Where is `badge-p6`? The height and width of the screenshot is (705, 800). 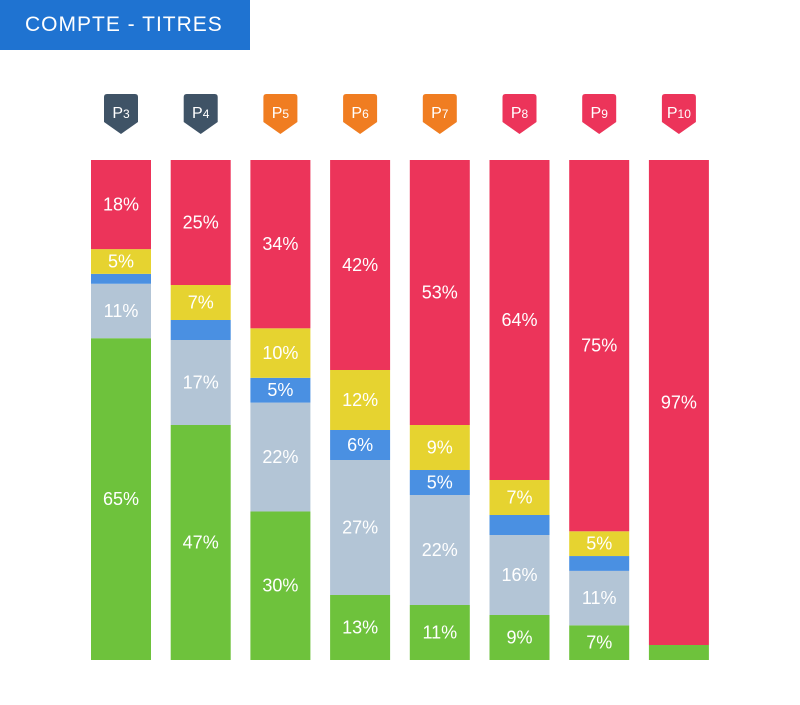 badge-p6 is located at coordinates (360, 114).